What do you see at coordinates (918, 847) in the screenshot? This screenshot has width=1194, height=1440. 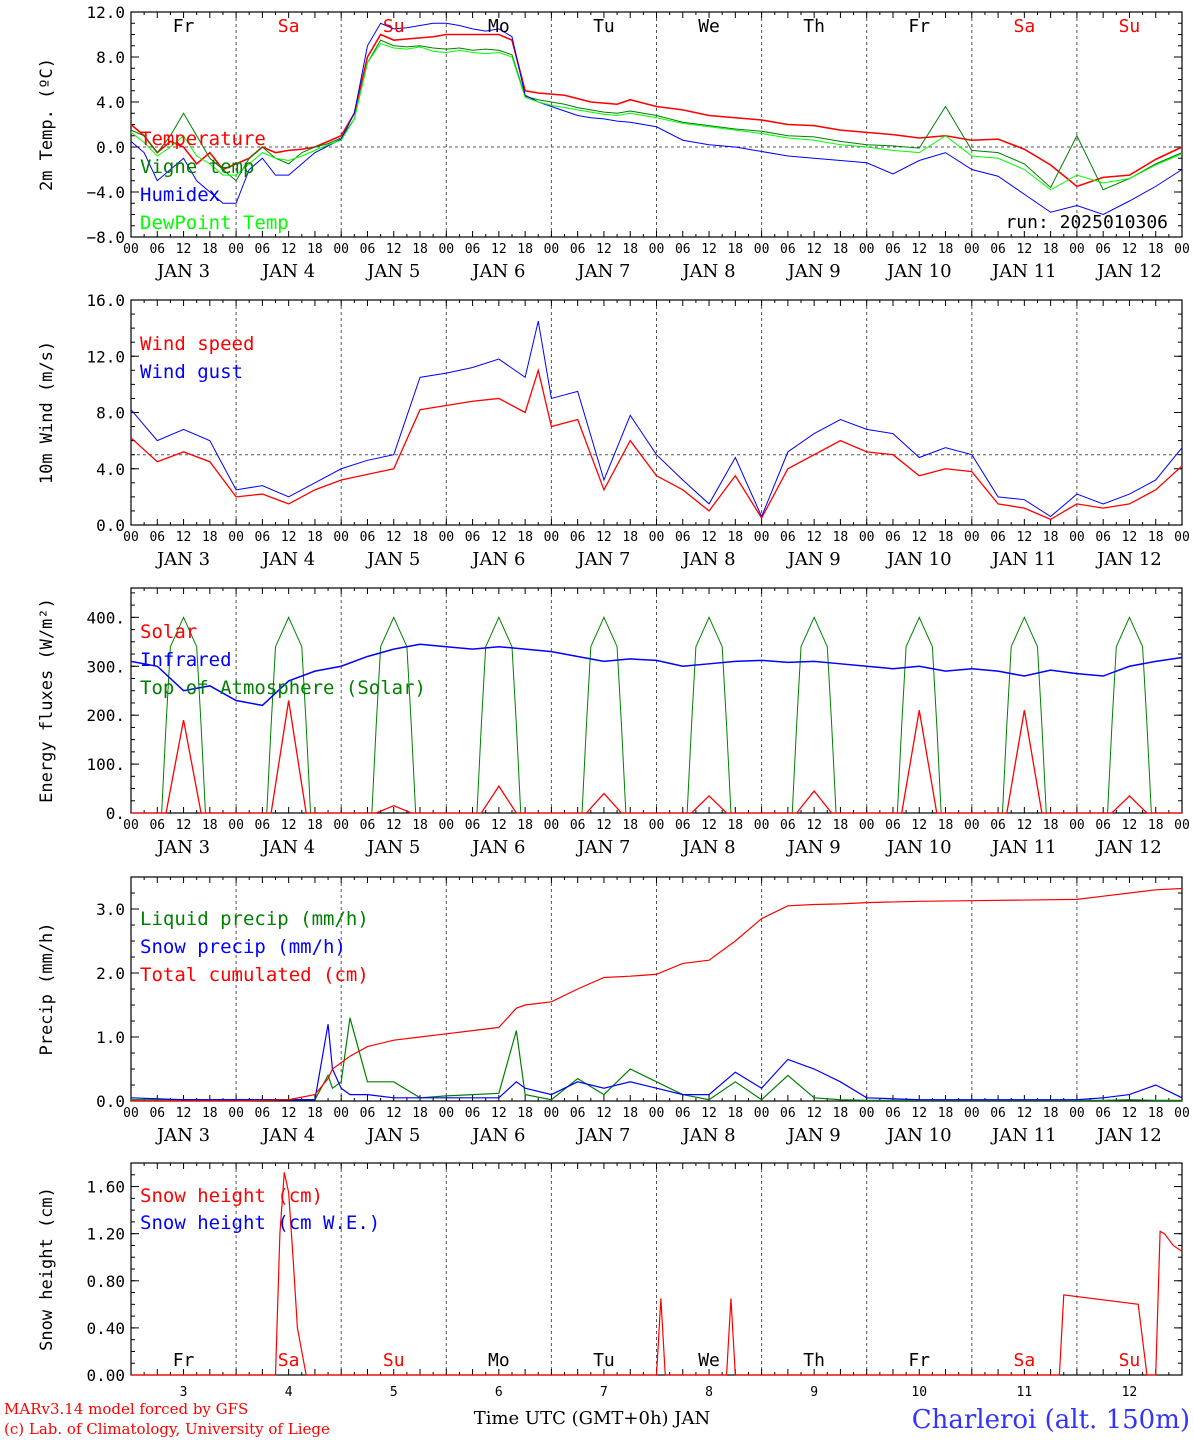 I see `date-label: JAN 10` at bounding box center [918, 847].